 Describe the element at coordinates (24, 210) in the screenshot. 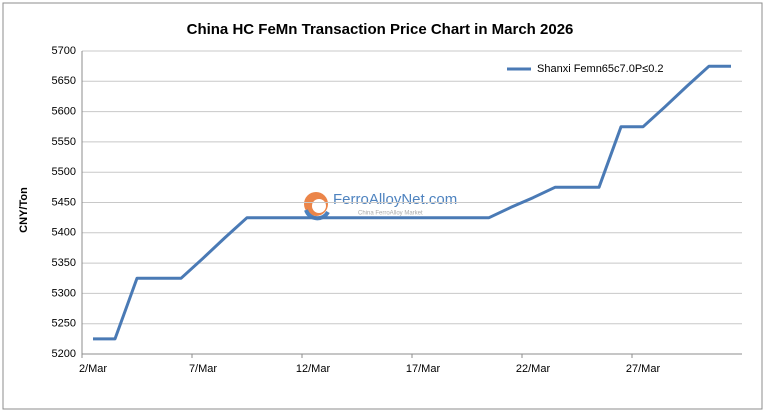

I see `y-axis-label: CNY/Ton` at that location.